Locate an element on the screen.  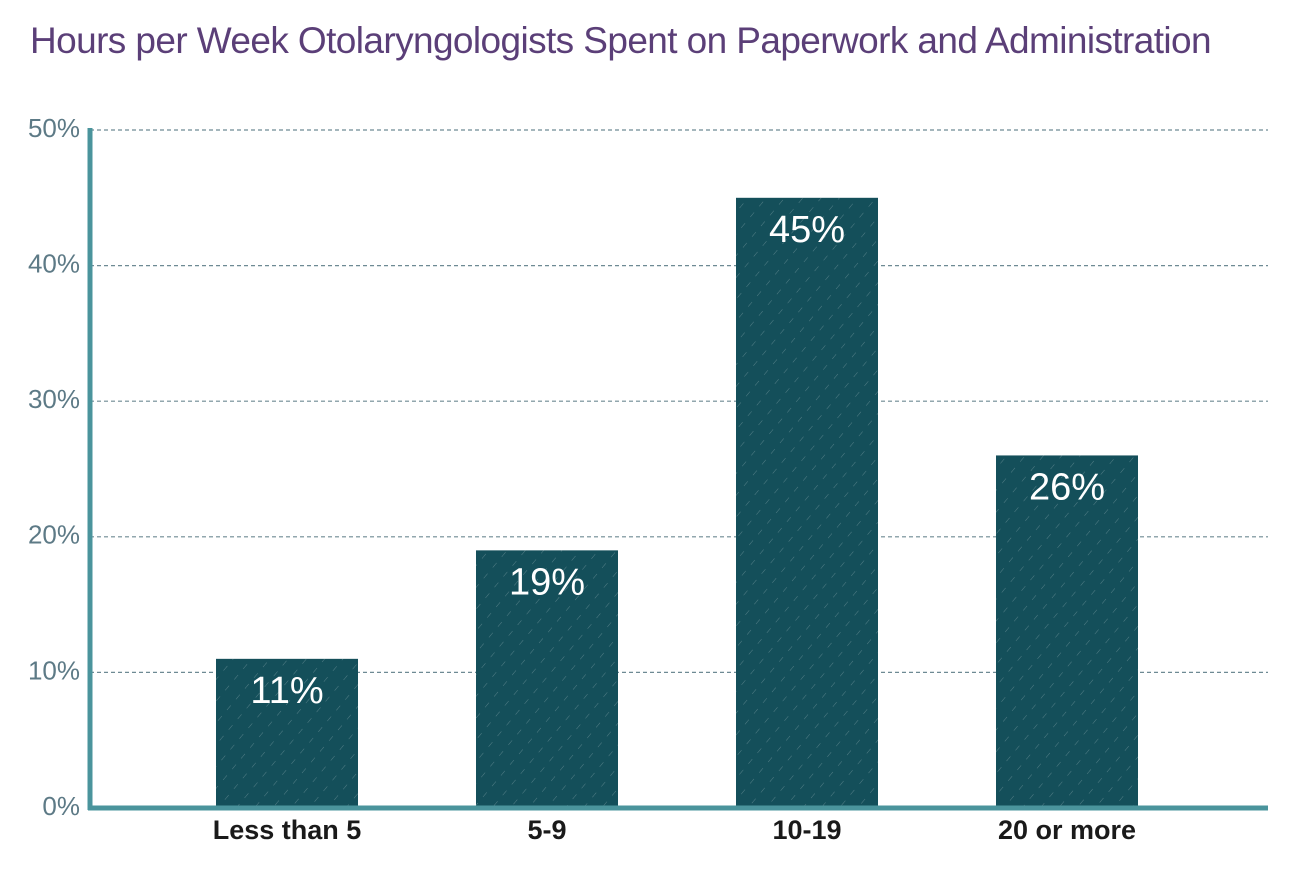
x-category-label: 20 or more is located at coordinates (1067, 830).